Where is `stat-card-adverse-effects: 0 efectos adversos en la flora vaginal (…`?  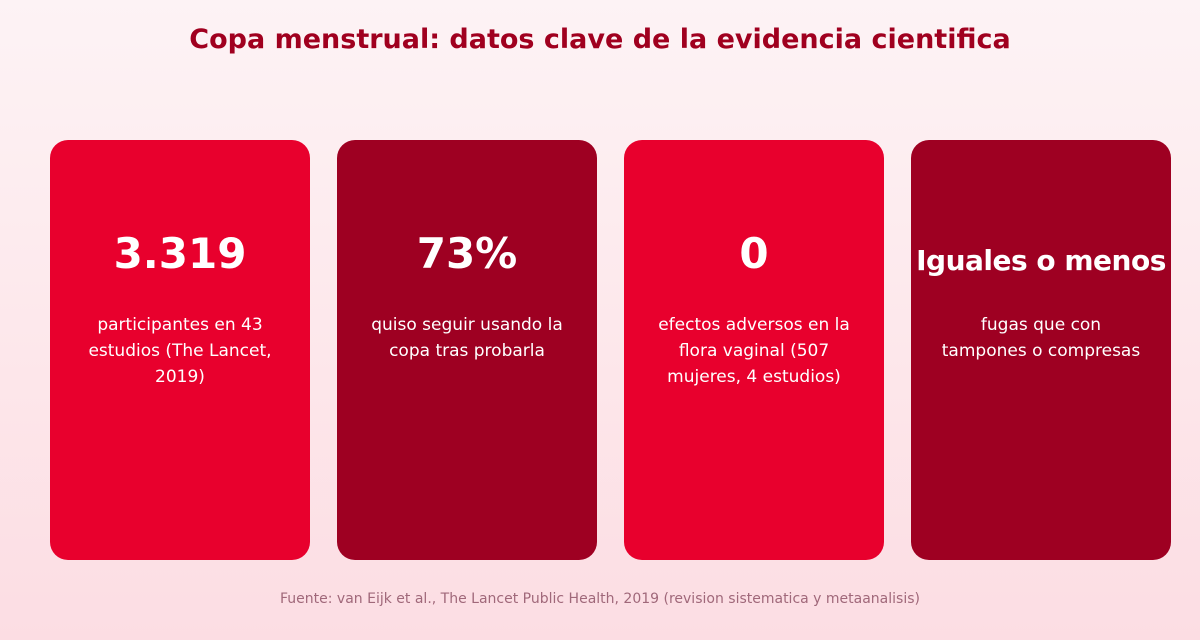 stat-card-adverse-effects: 0 efectos adversos en la flora vaginal (… is located at coordinates (754, 350).